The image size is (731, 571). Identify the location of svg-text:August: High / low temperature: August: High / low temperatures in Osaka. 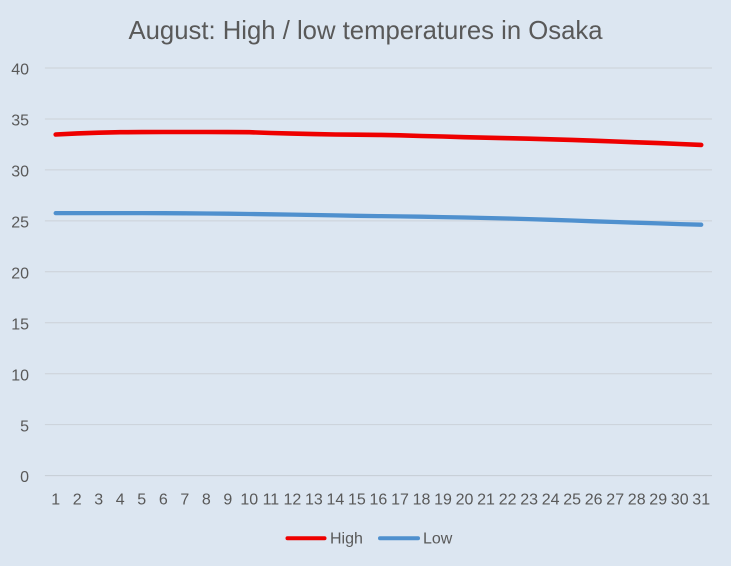
(365, 31).